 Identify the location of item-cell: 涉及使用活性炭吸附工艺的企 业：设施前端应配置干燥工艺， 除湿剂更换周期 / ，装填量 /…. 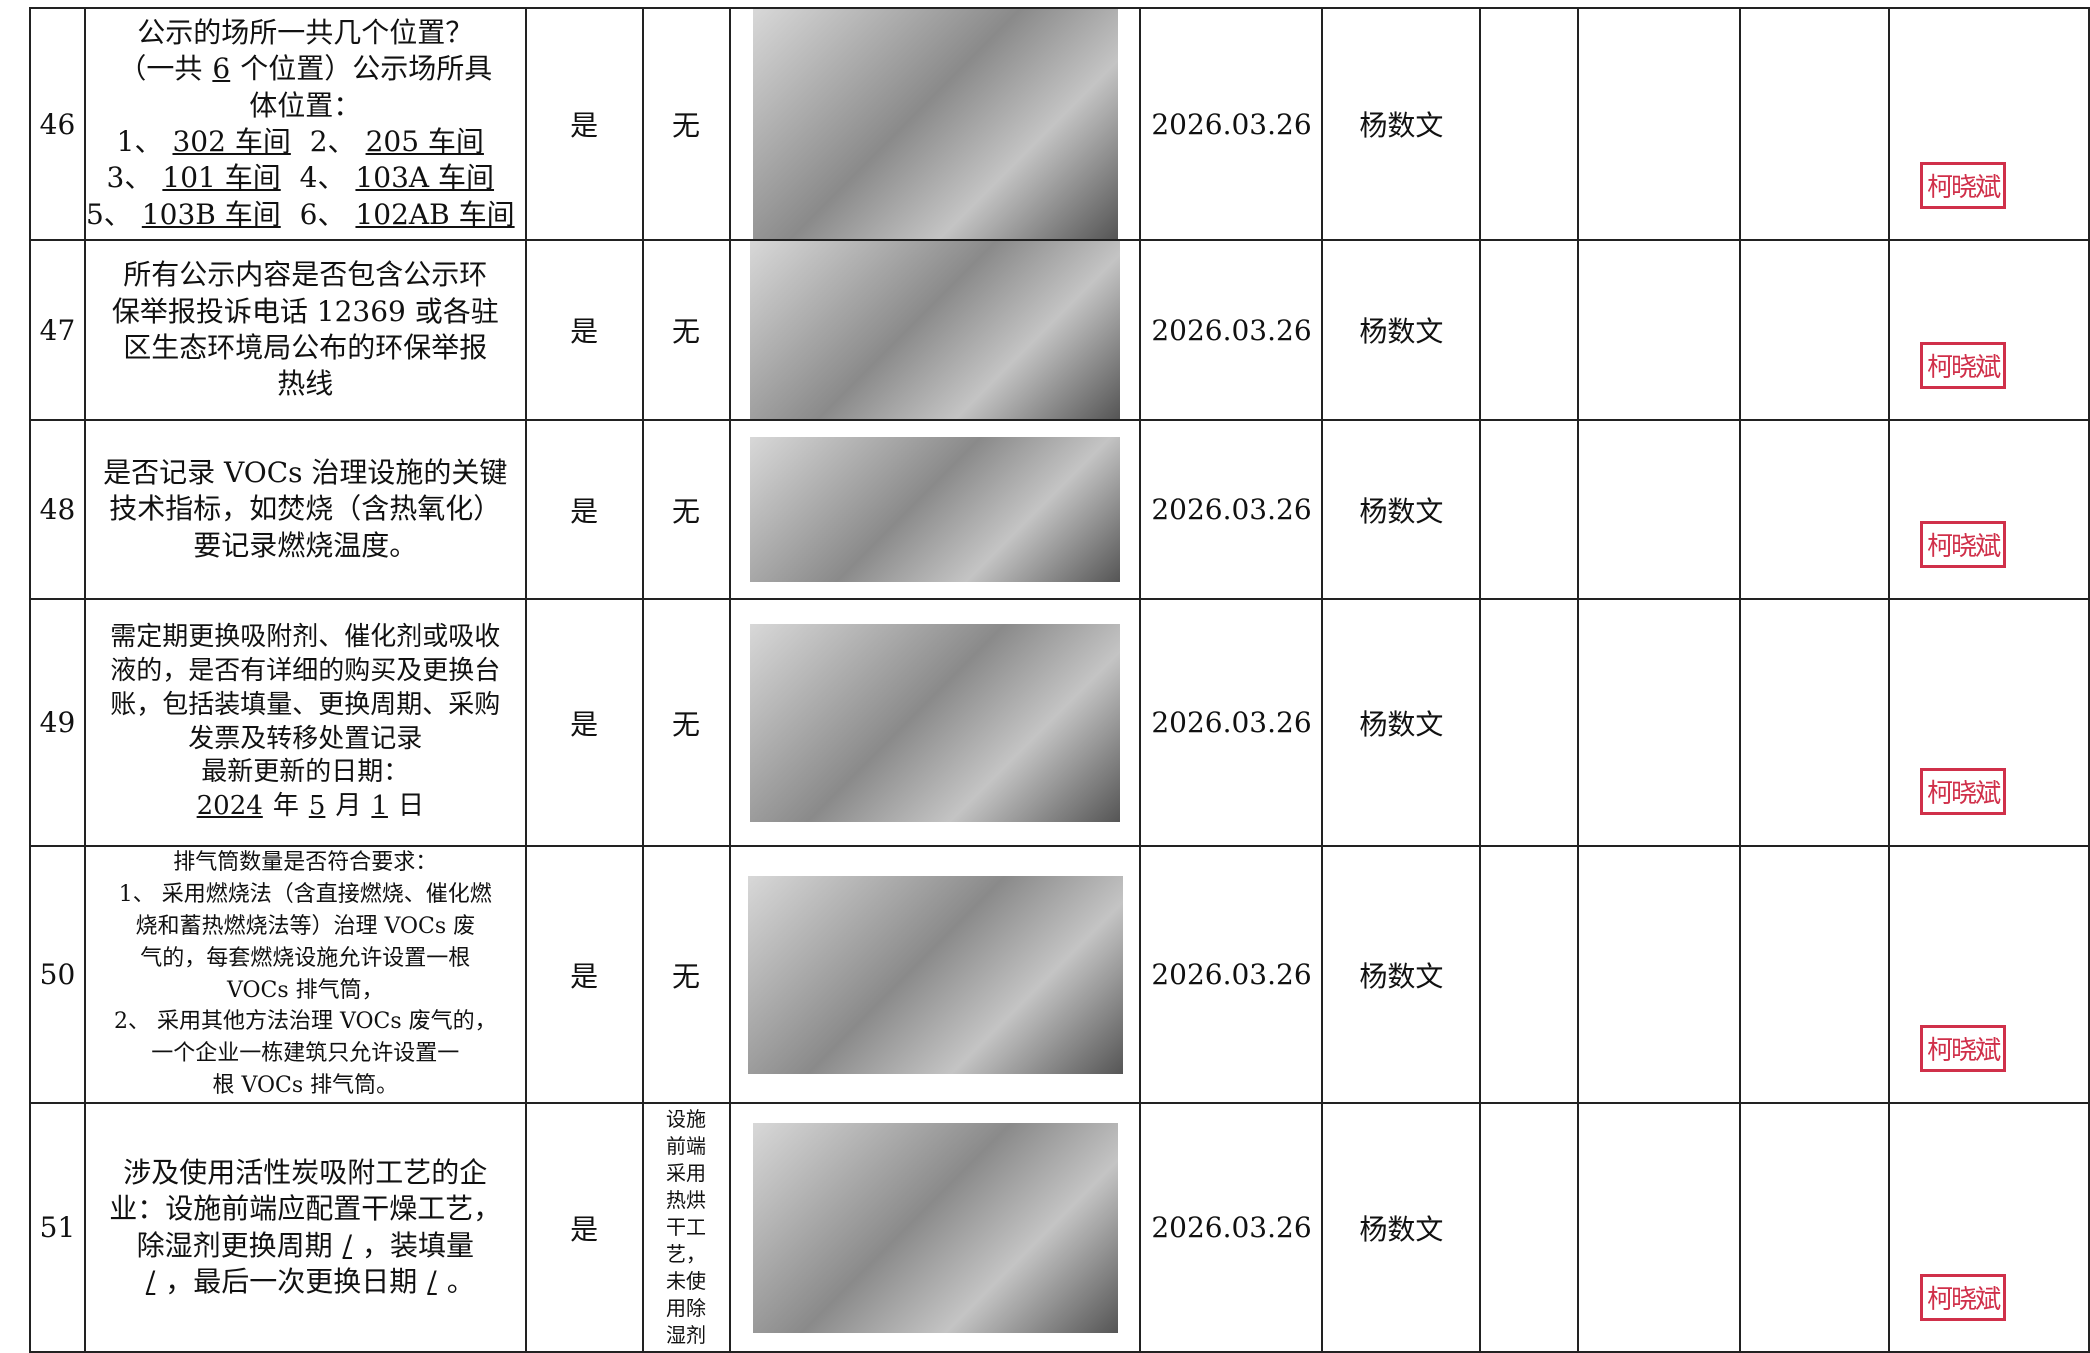
(305, 1227).